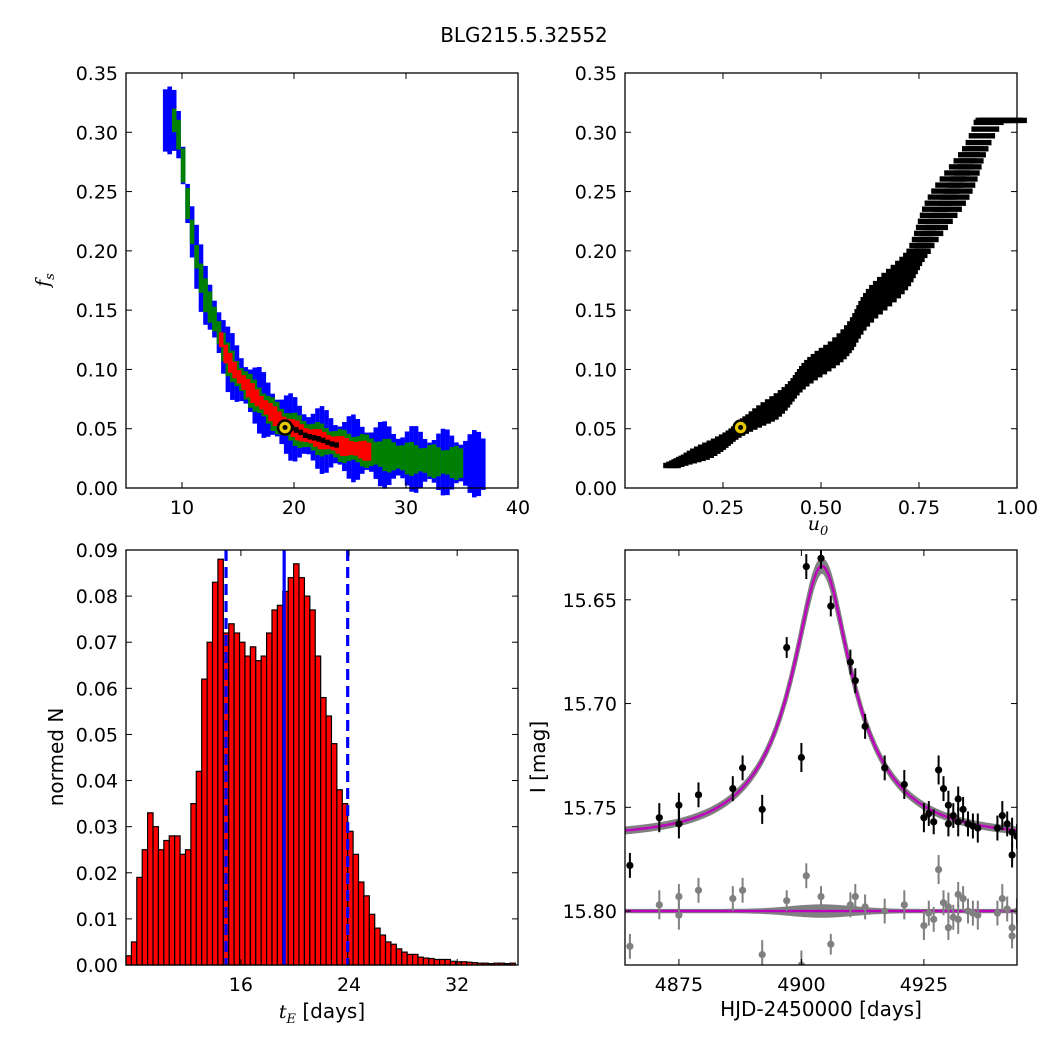  I want to click on y-tick-label: 0.03, so click(97, 828).